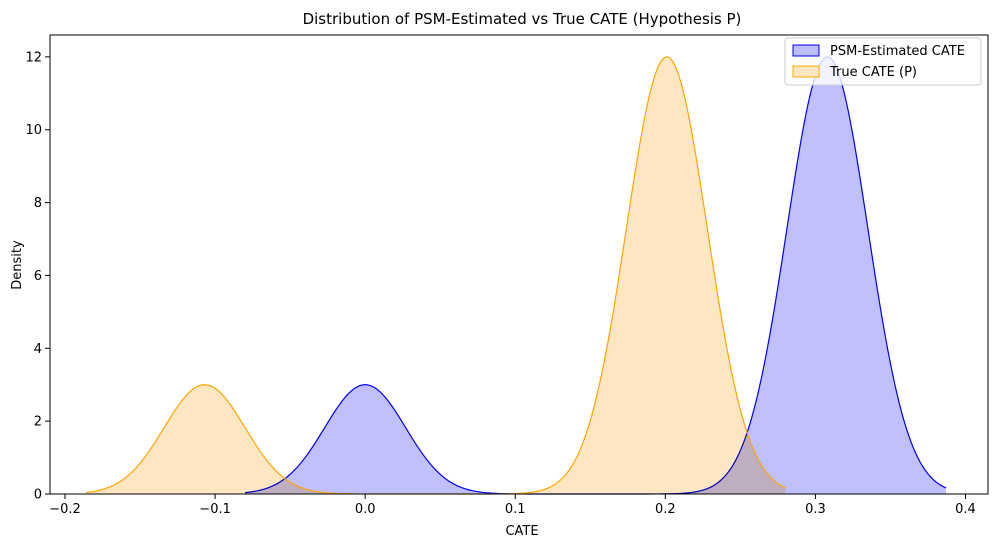  I want to click on x-tick-label: 0.4, so click(965, 509).